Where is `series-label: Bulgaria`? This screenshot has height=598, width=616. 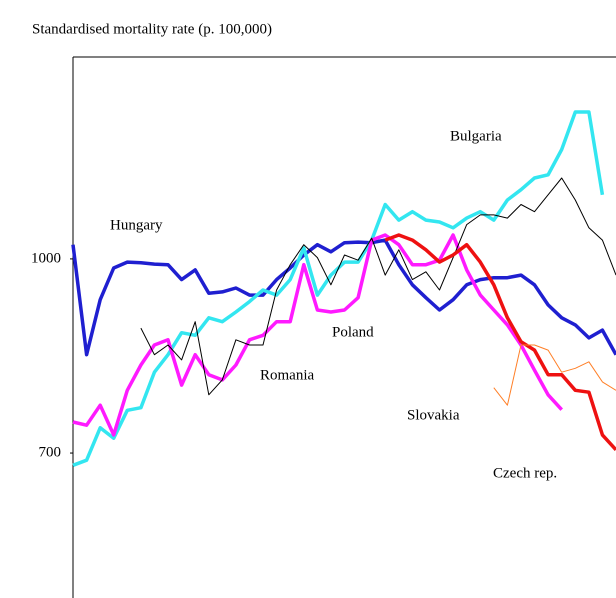
series-label: Bulgaria is located at coordinates (476, 136).